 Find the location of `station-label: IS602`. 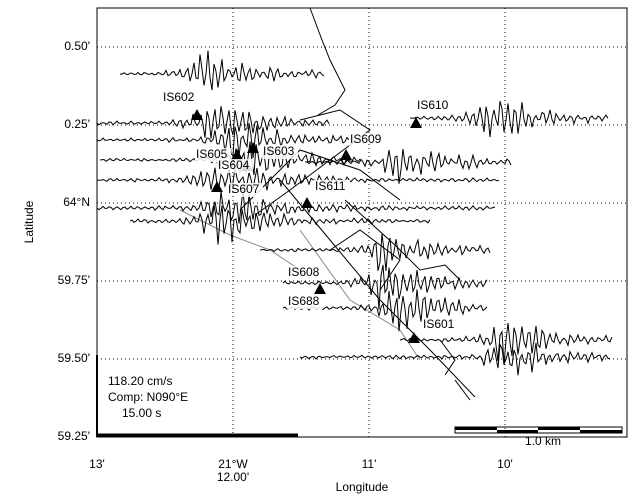

station-label: IS602 is located at coordinates (179, 97).